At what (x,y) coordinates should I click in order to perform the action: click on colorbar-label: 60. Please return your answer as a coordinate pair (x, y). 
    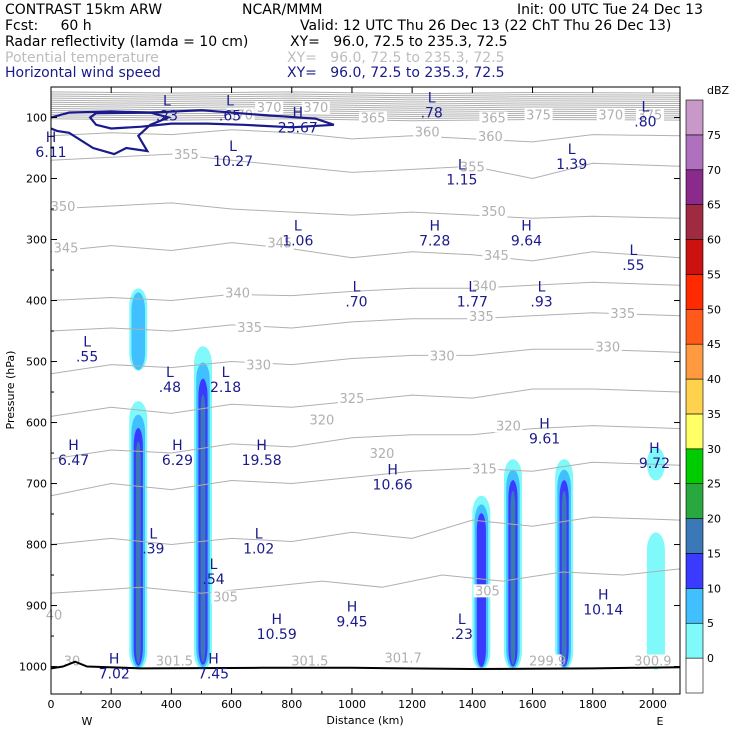
    Looking at the image, I should click on (714, 240).